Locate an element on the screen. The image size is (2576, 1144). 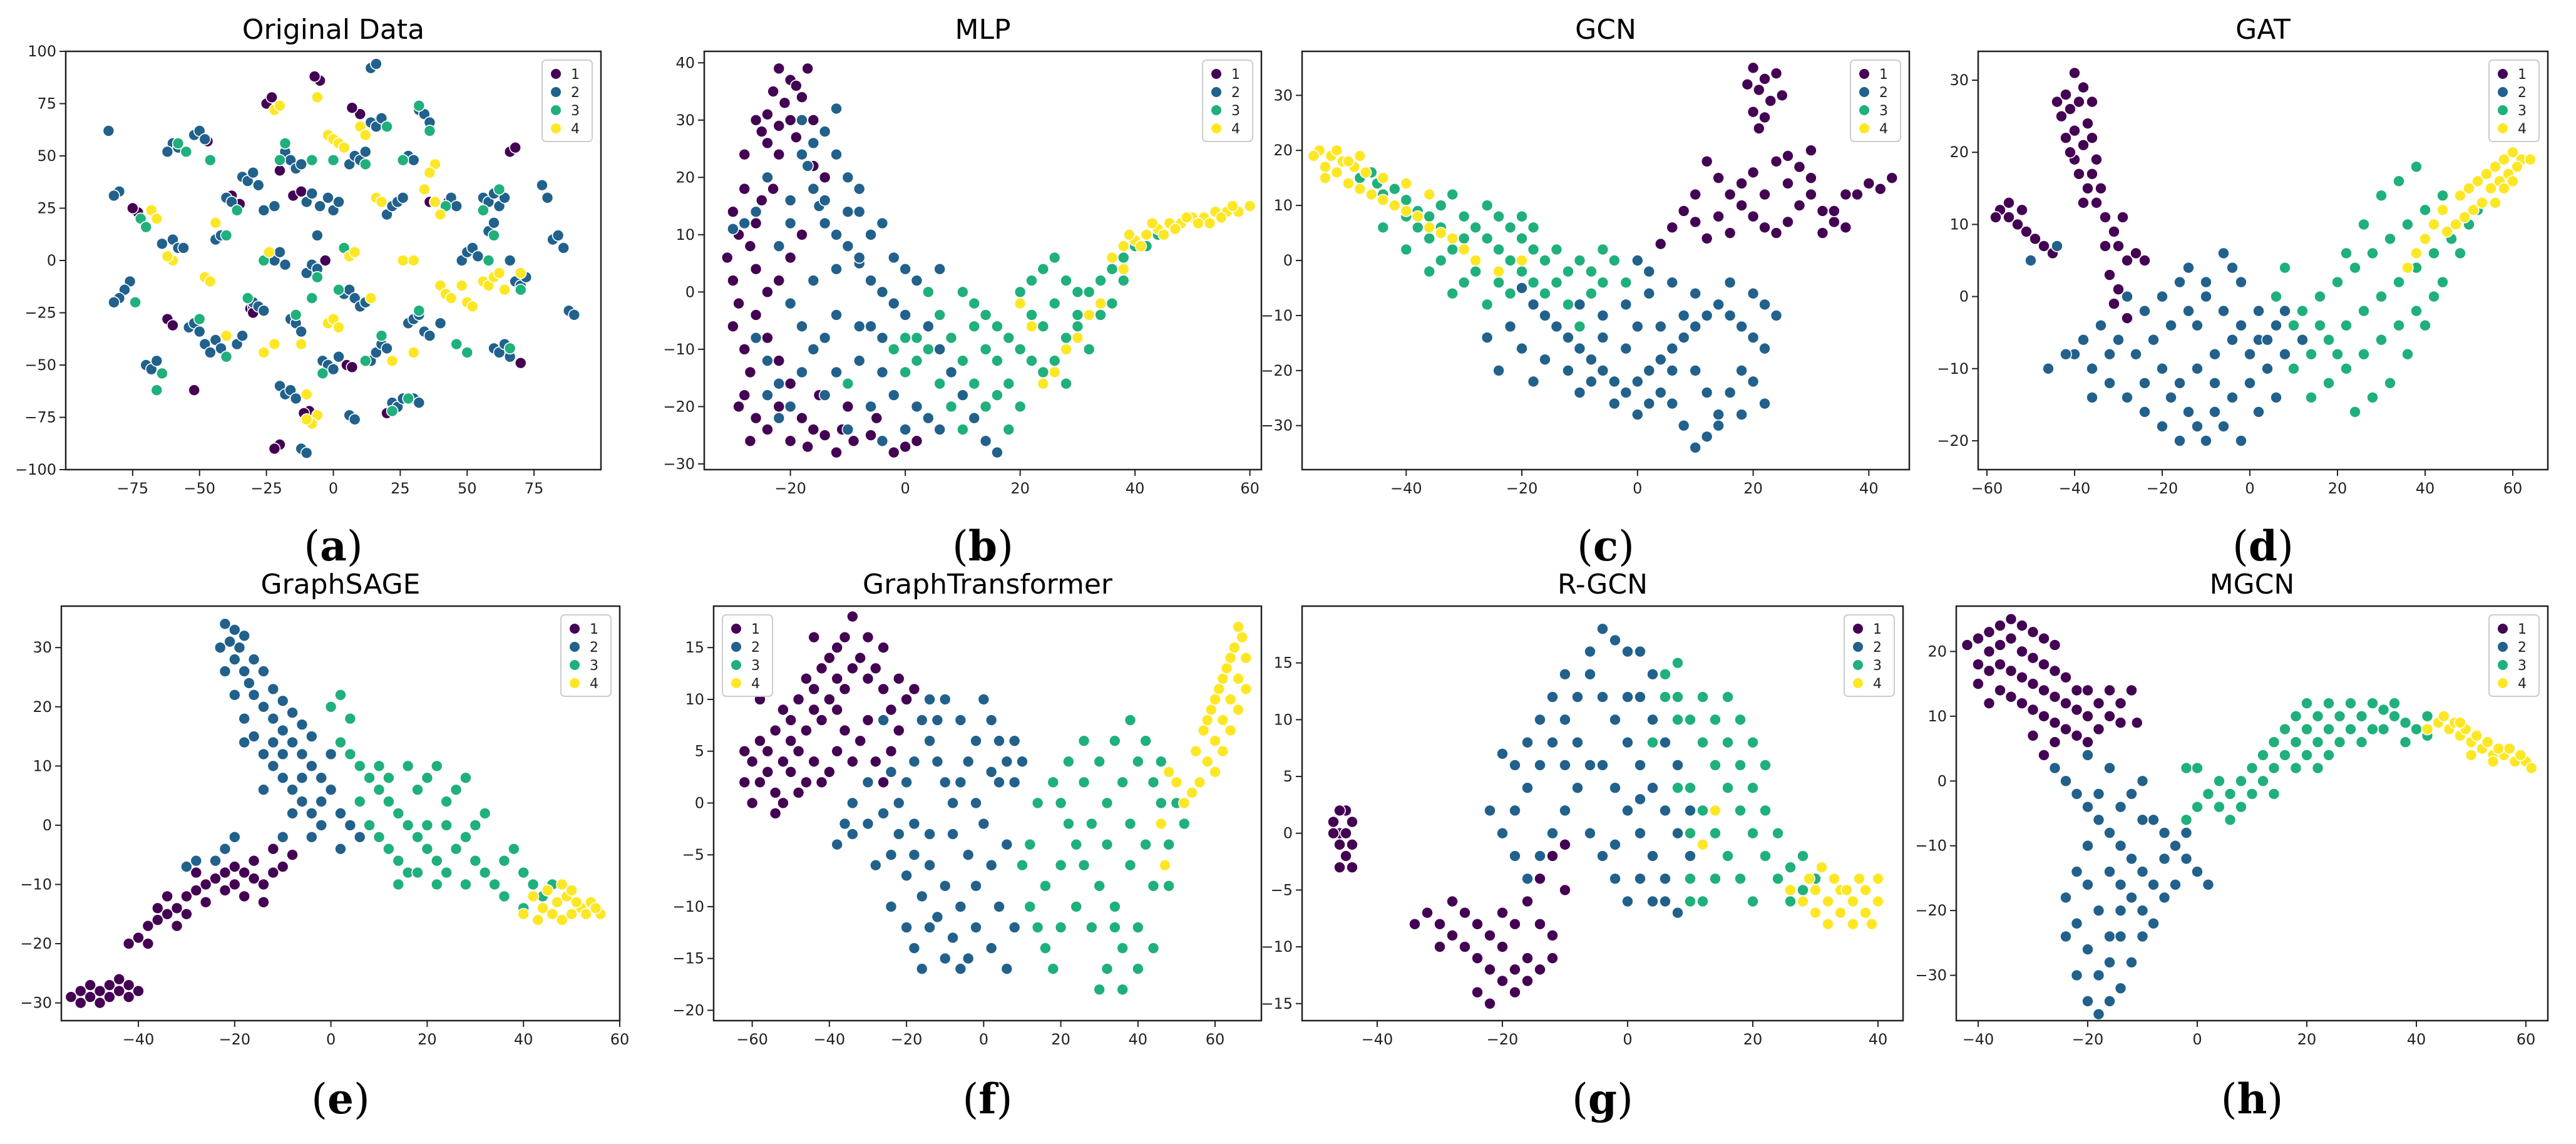
y-tick-label: 5 is located at coordinates (699, 752).